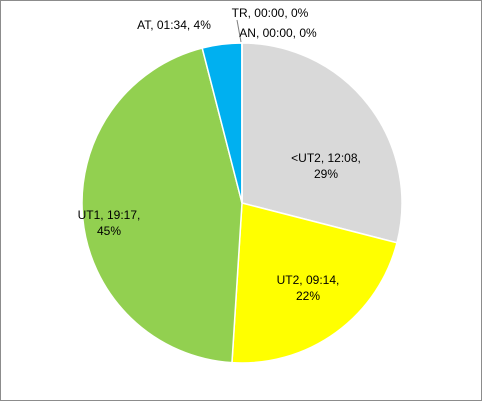  I want to click on pie-slice, so click(314, 283).